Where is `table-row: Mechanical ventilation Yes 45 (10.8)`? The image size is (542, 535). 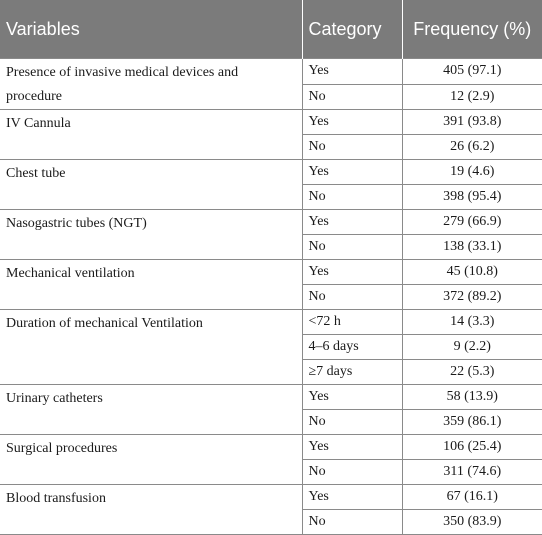 table-row: Mechanical ventilation Yes 45 (10.8) is located at coordinates (271, 284).